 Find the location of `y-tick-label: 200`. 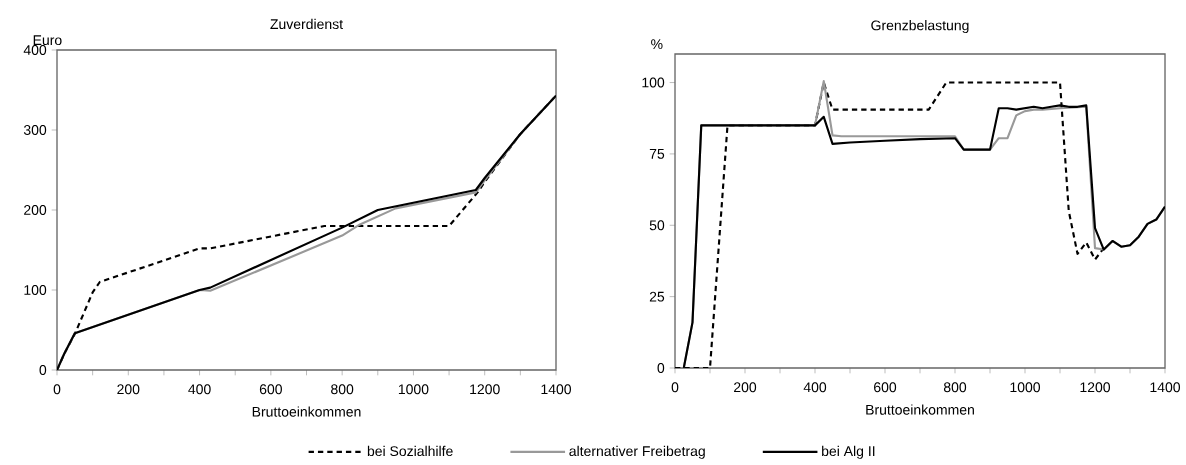

y-tick-label: 200 is located at coordinates (35, 210).